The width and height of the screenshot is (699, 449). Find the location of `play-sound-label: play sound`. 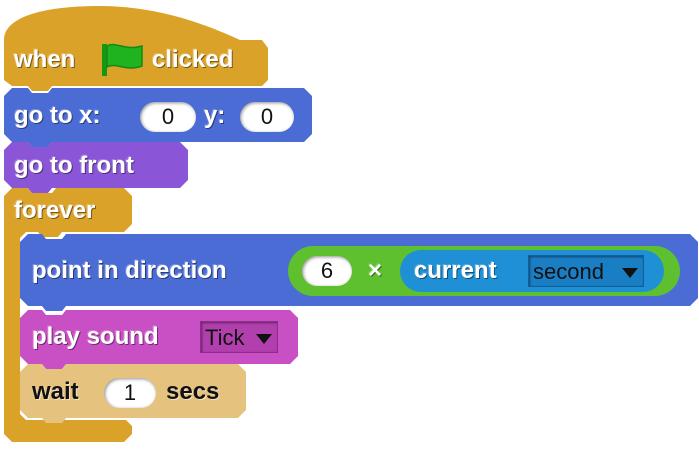

play-sound-label: play sound is located at coordinates (95, 336).